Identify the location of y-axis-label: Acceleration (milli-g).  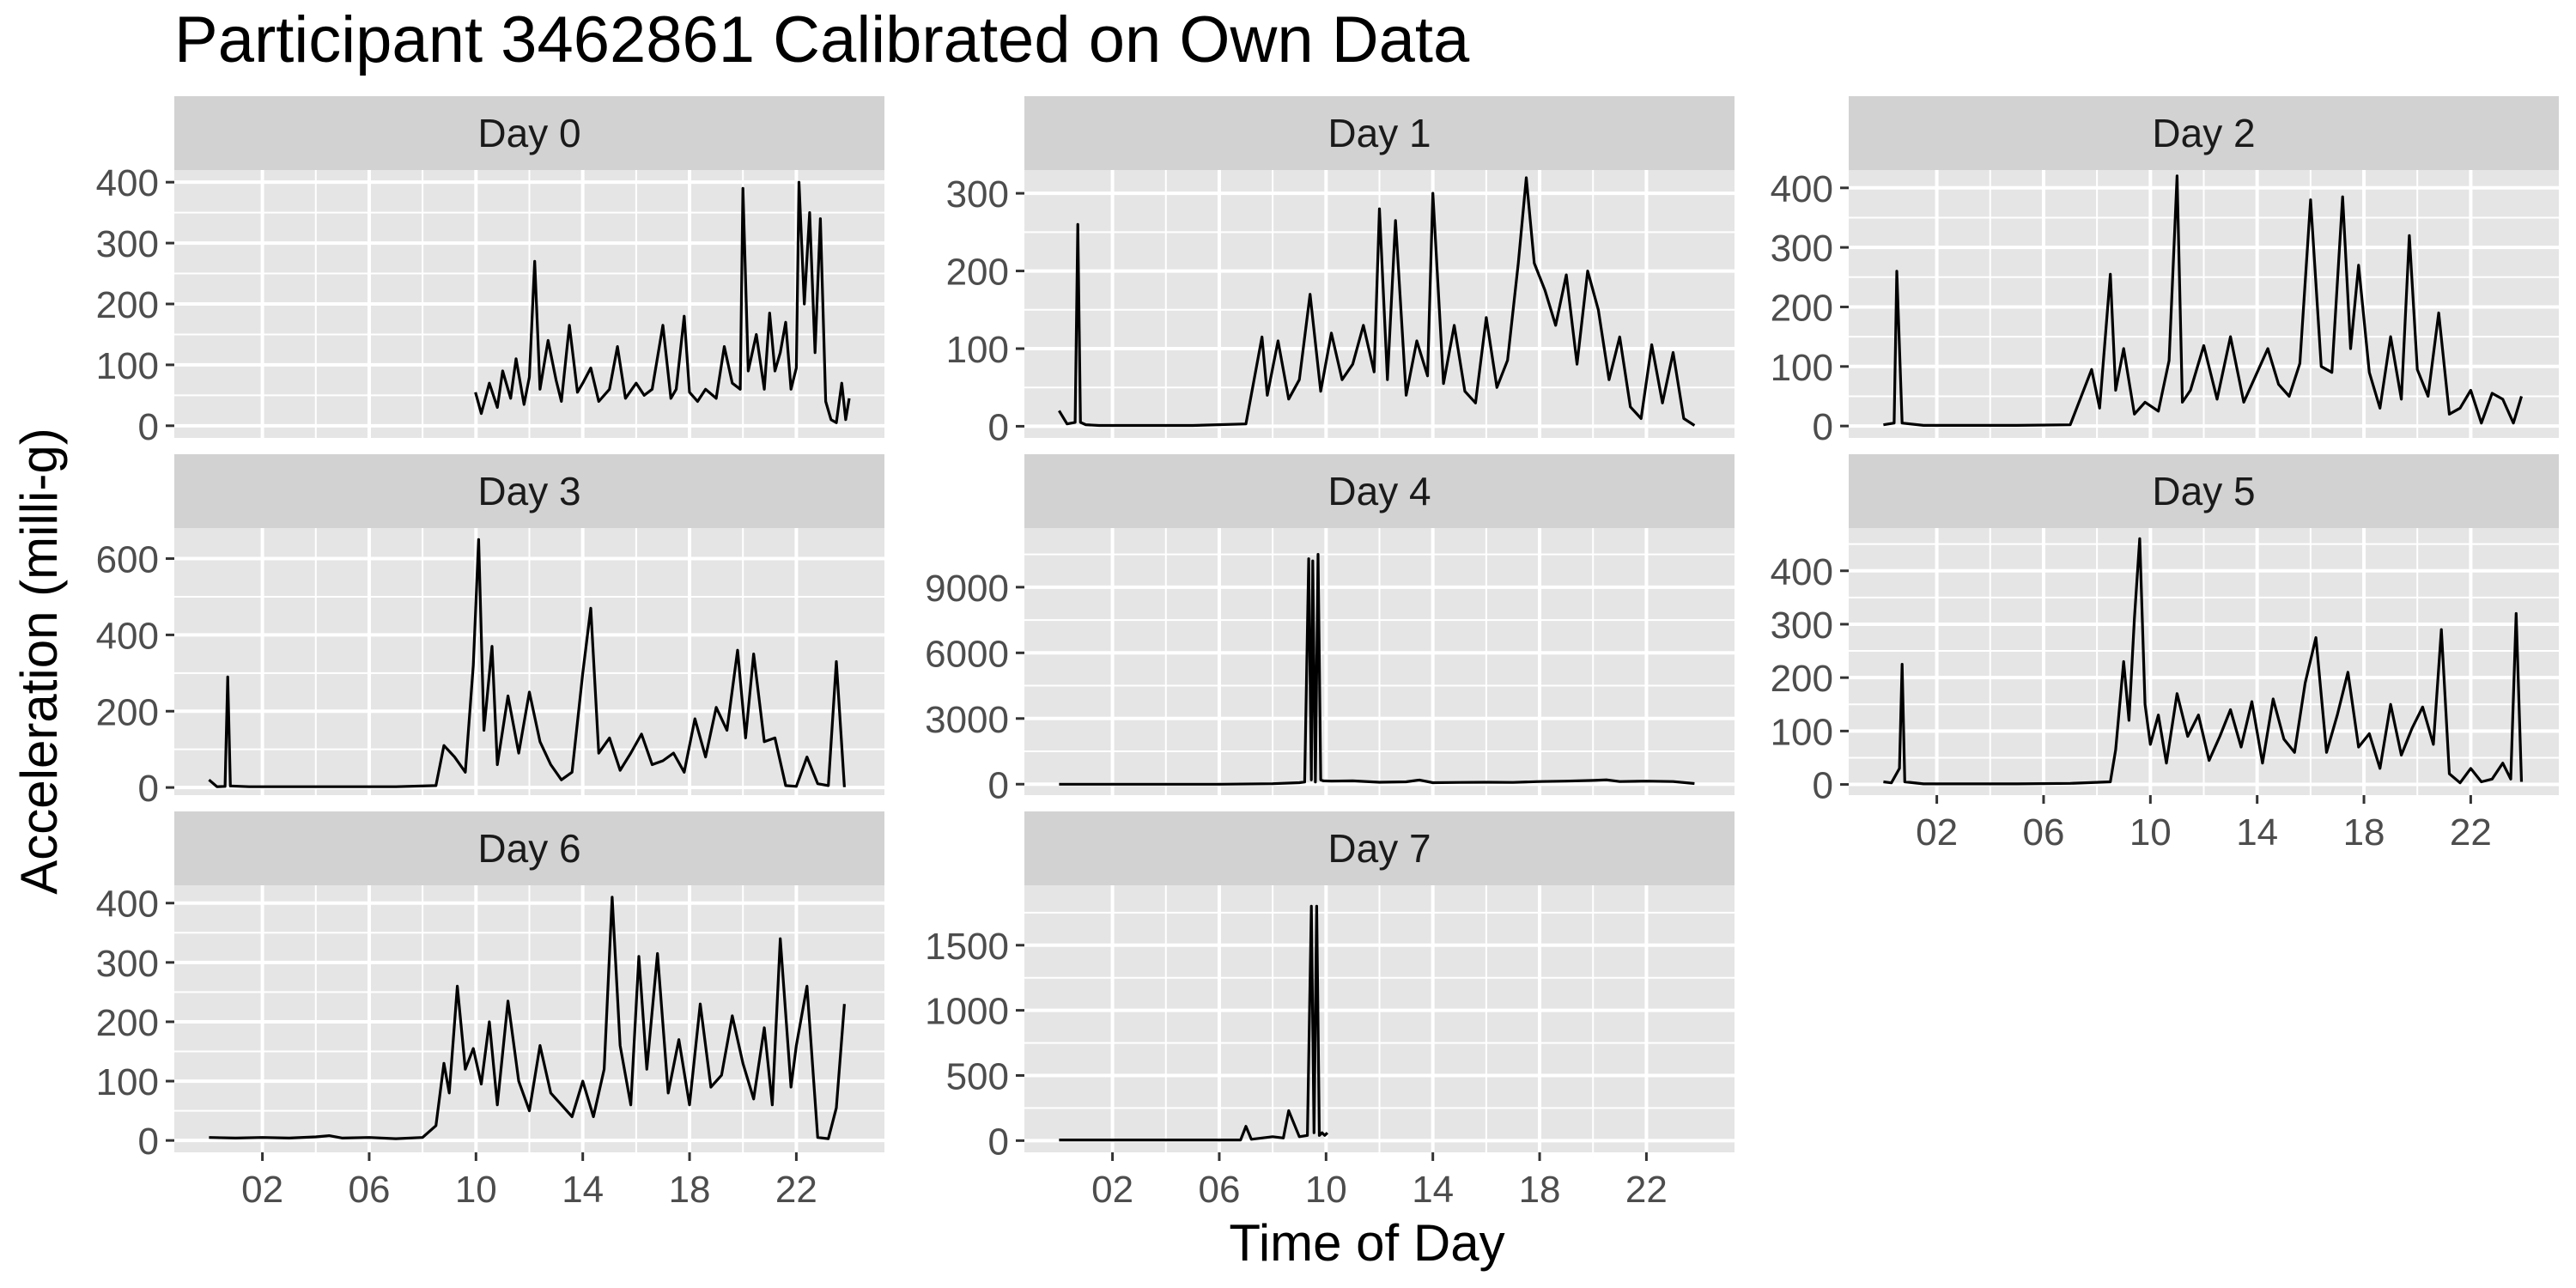
(39, 661).